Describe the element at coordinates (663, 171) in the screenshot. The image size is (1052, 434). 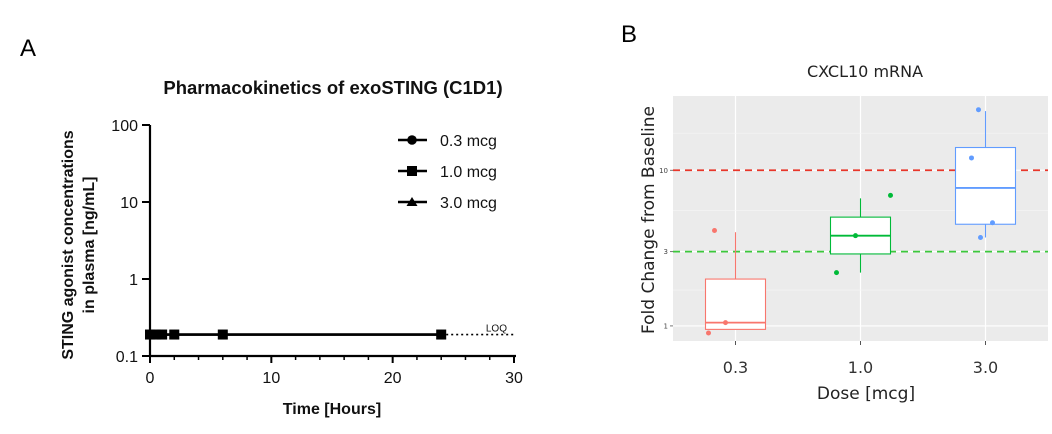
I see `box-y-tick-label: 10` at that location.